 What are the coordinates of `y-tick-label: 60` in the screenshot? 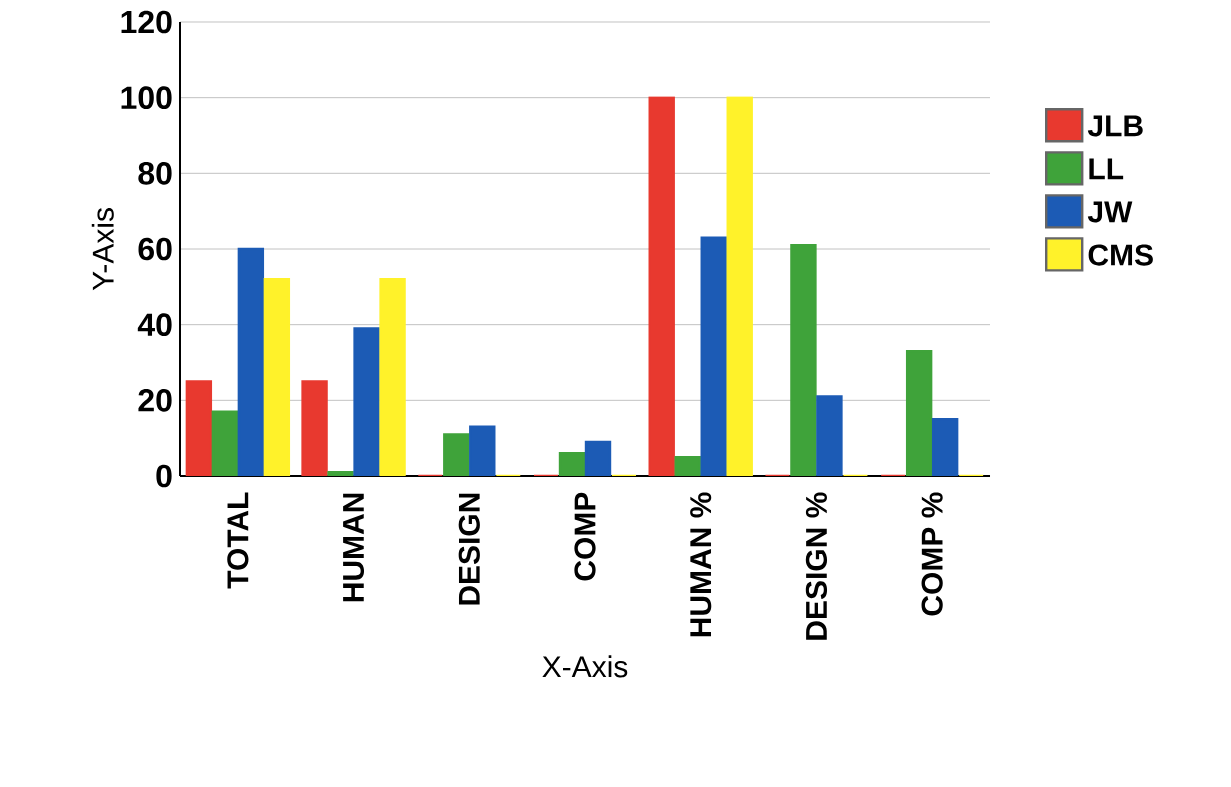 It's located at (155, 249).